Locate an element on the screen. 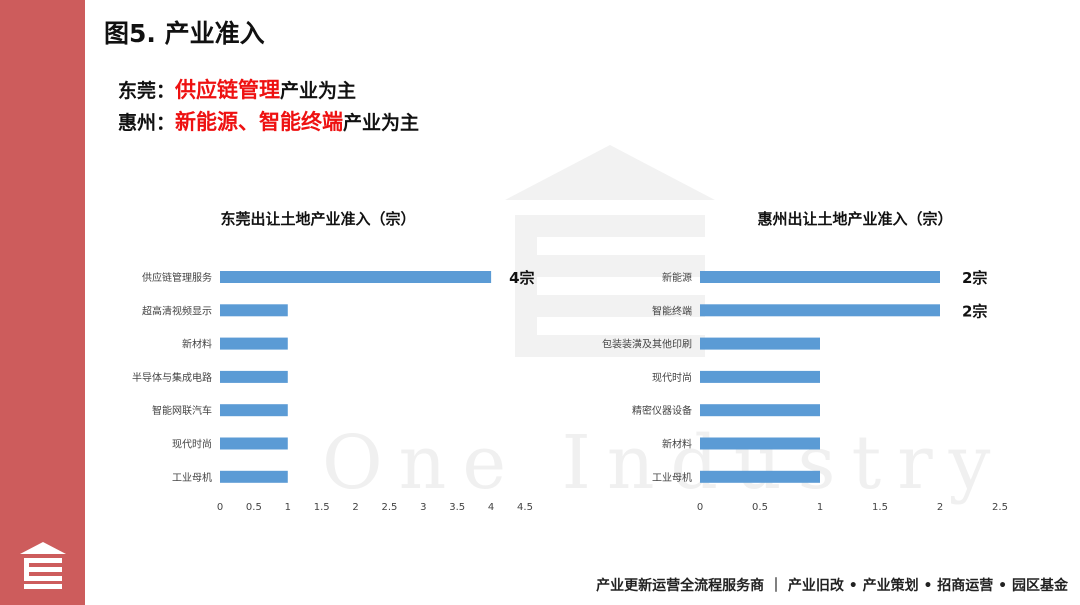  category-label: 供应链管理服务 is located at coordinates (177, 277).